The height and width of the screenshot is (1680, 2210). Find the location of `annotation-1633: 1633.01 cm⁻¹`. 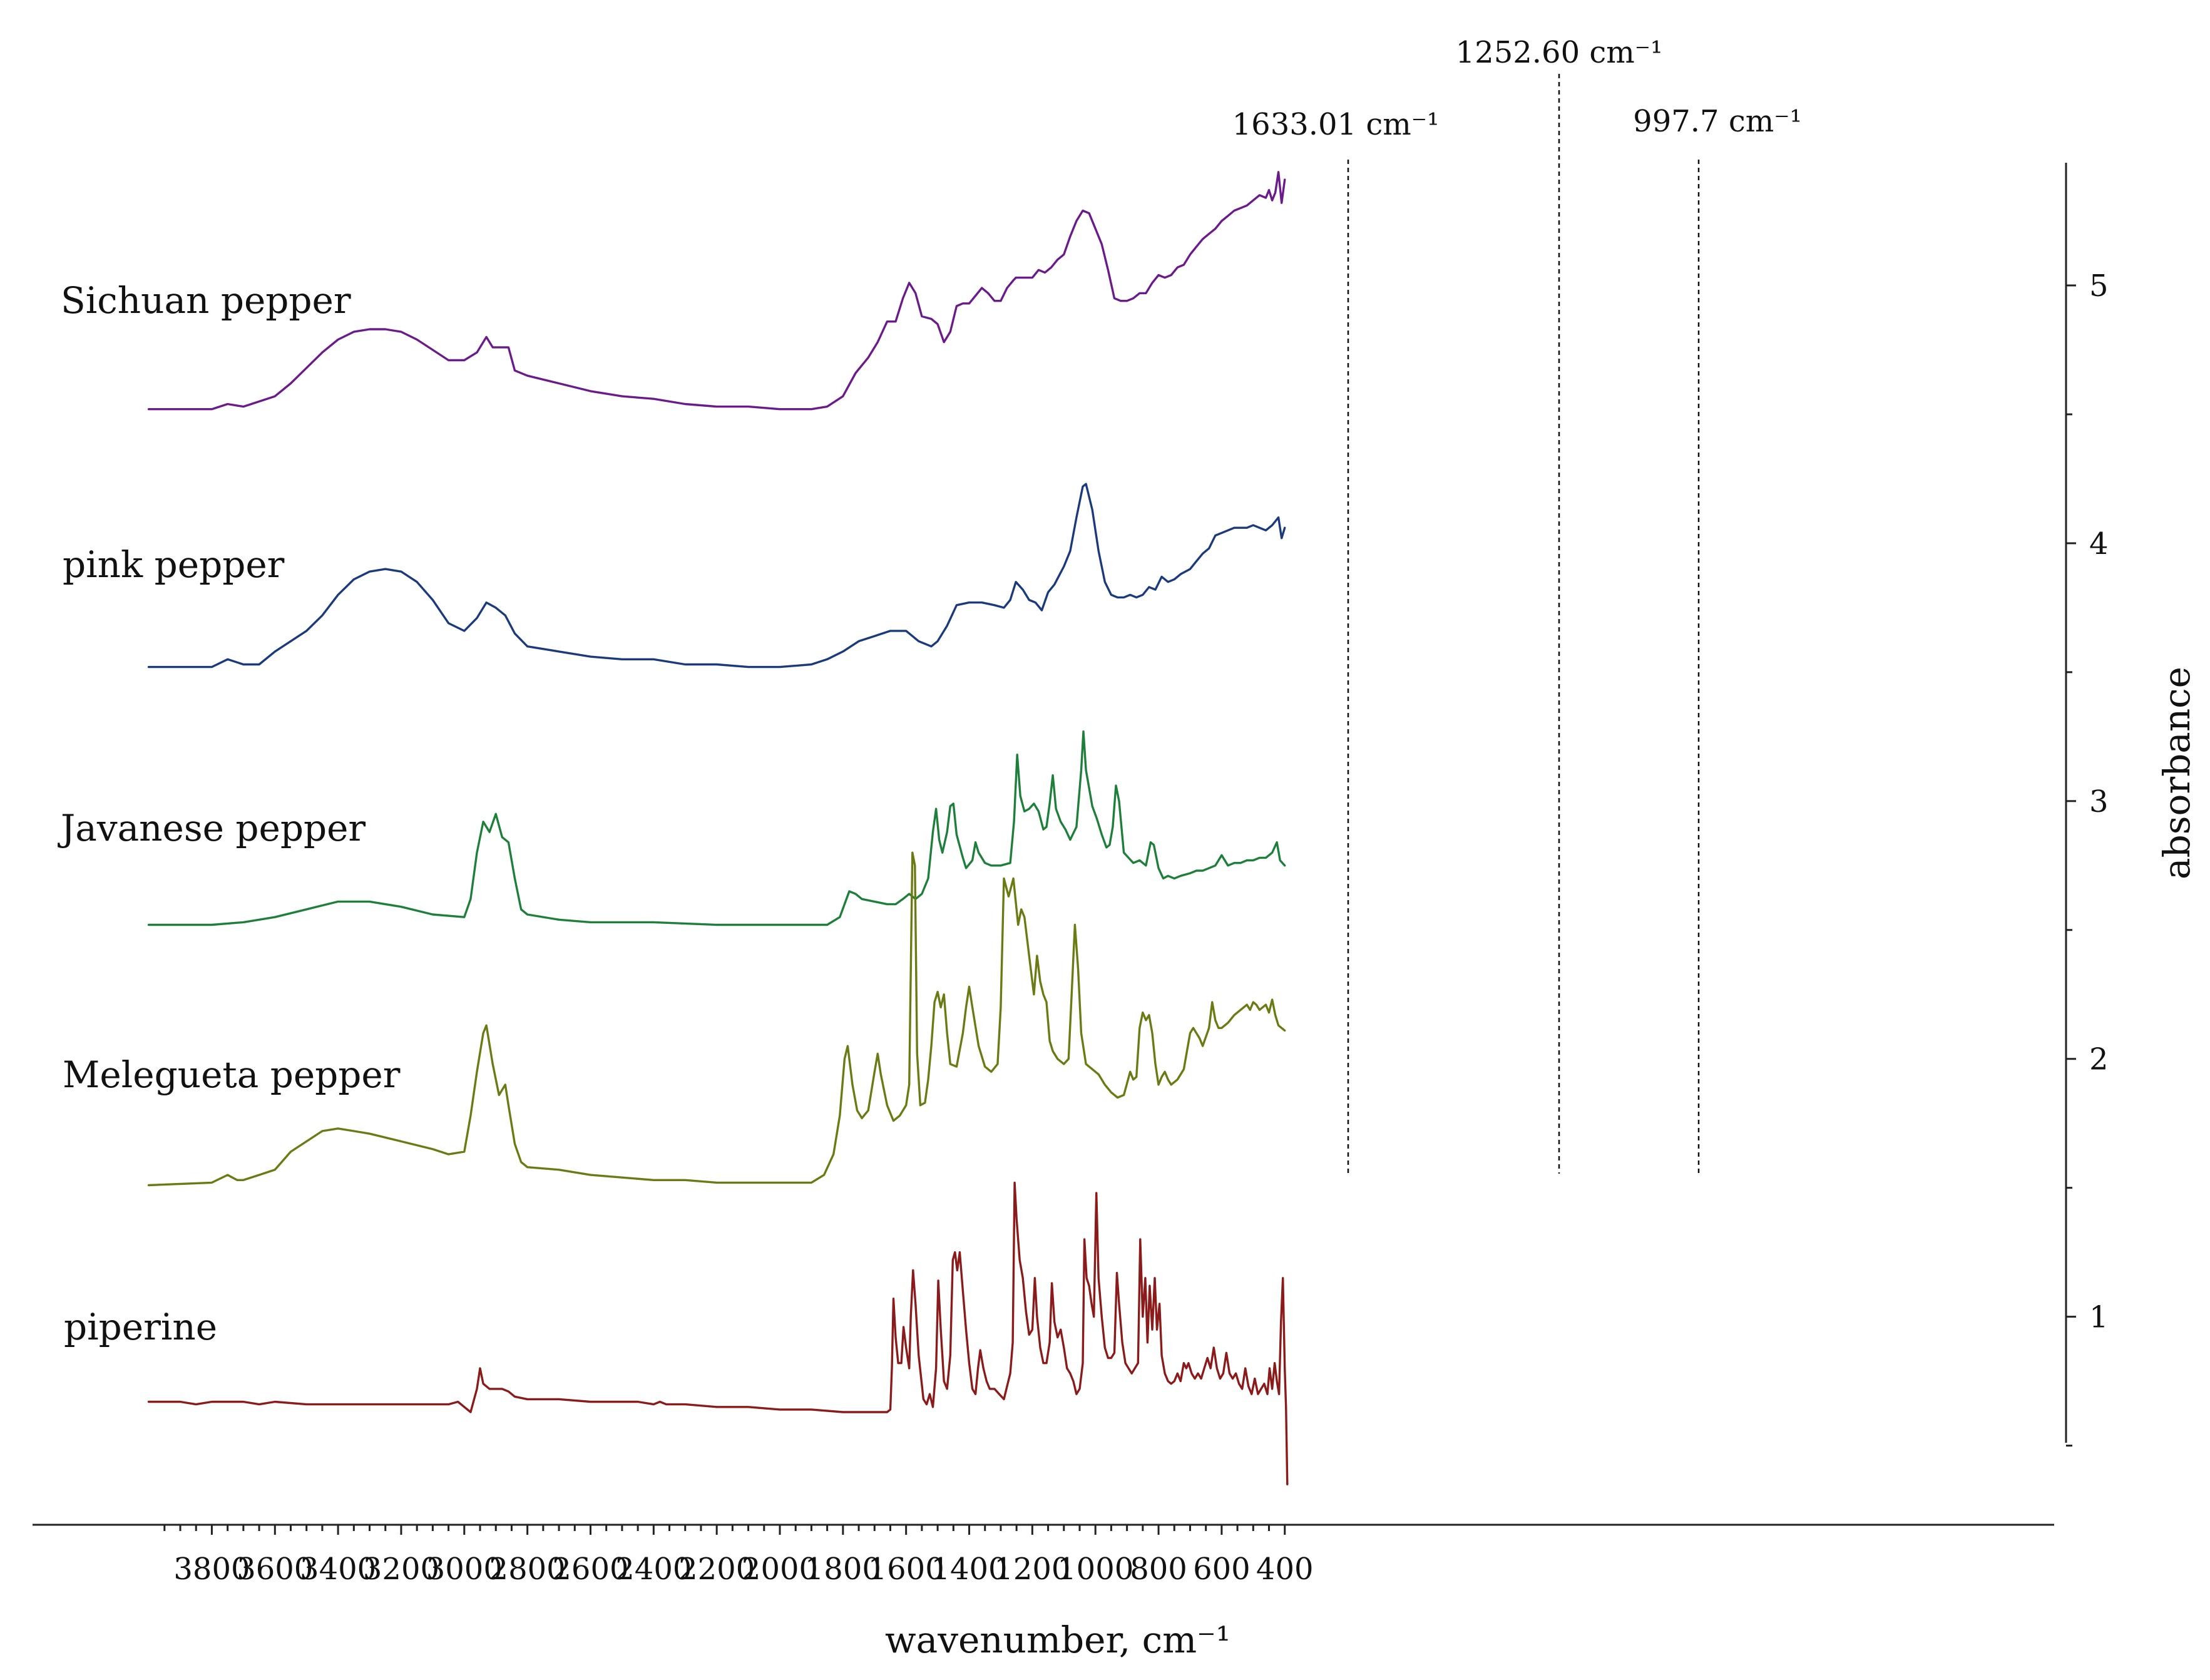

annotation-1633: 1633.01 cm⁻¹ is located at coordinates (1336, 124).